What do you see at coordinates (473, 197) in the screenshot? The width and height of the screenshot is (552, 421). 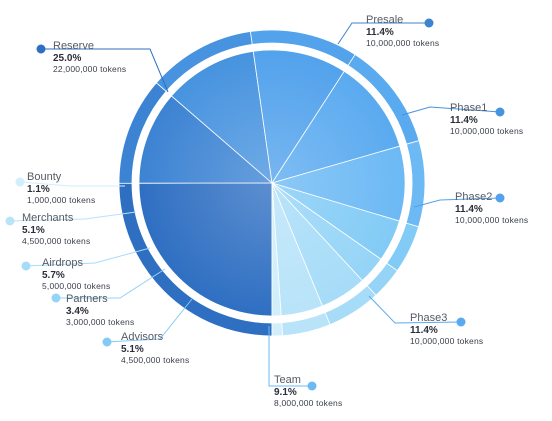 I see `slice-label-name: Phase2` at bounding box center [473, 197].